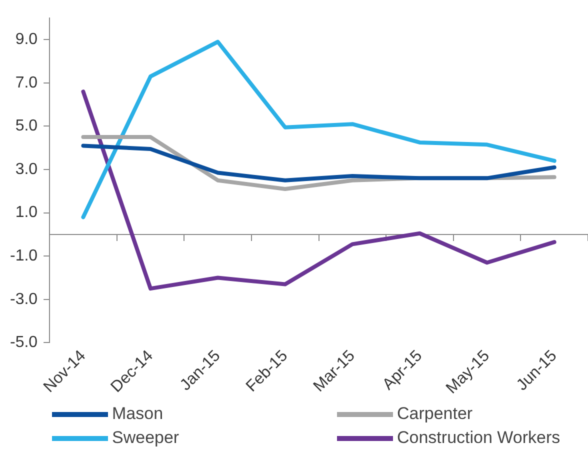 The image size is (588, 454). What do you see at coordinates (138, 414) in the screenshot?
I see `legend-label: Mason` at bounding box center [138, 414].